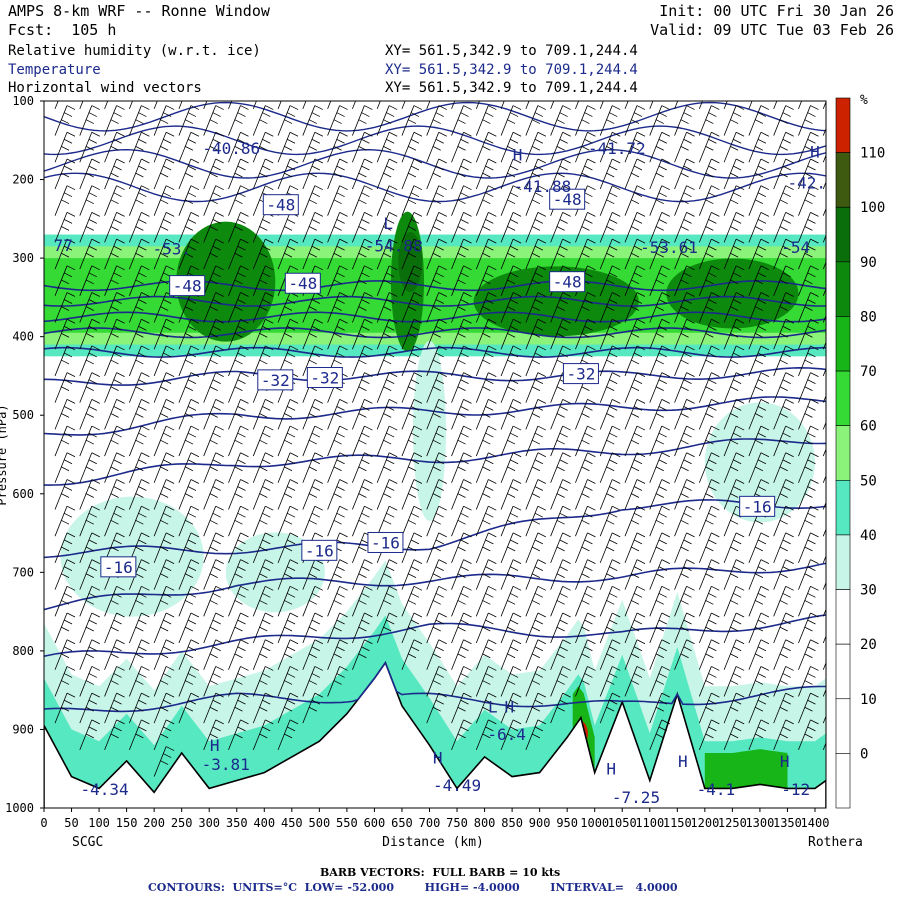 The width and height of the screenshot is (900, 900). What do you see at coordinates (43, 823) in the screenshot?
I see `x-tick-label: 0` at bounding box center [43, 823].